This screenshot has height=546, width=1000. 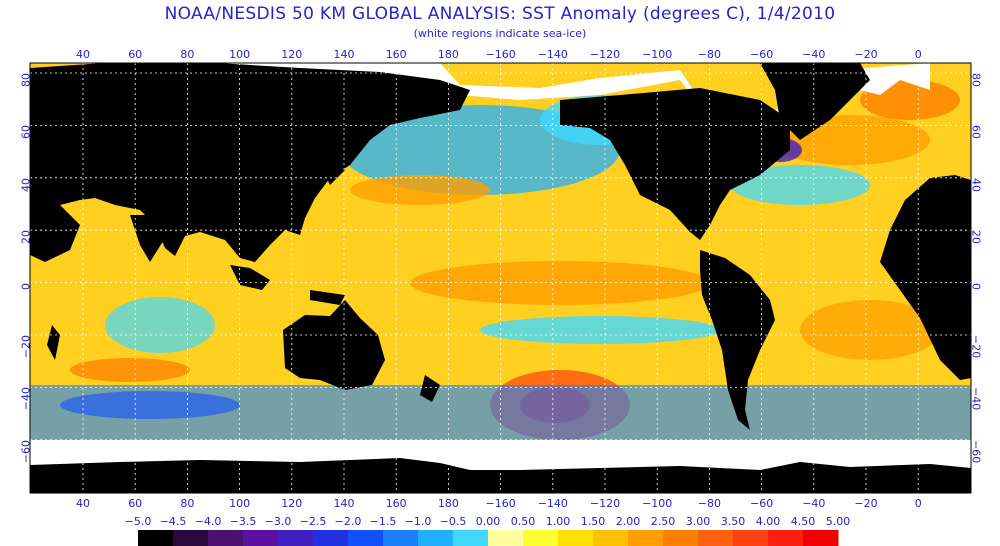 I want to click on colorbar-tick-label: −3.0, so click(x=278, y=521).